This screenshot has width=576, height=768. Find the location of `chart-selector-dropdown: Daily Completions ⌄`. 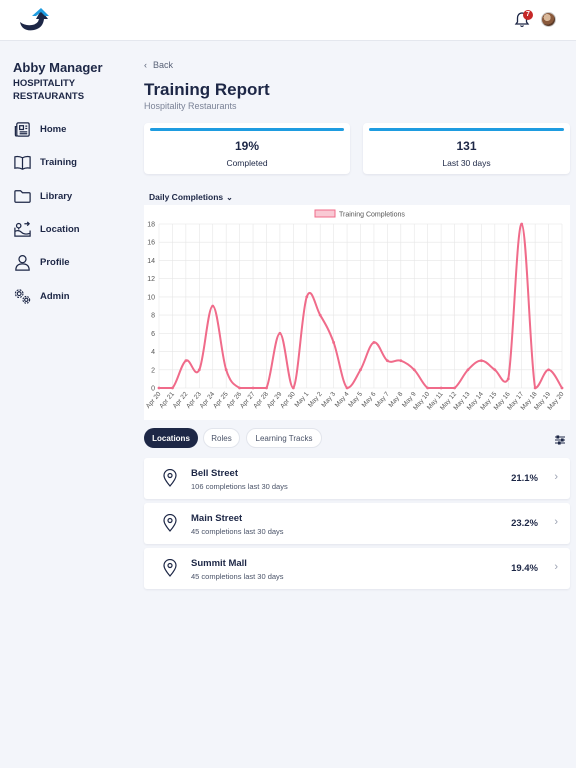

chart-selector-dropdown: Daily Completions ⌄ is located at coordinates (191, 197).